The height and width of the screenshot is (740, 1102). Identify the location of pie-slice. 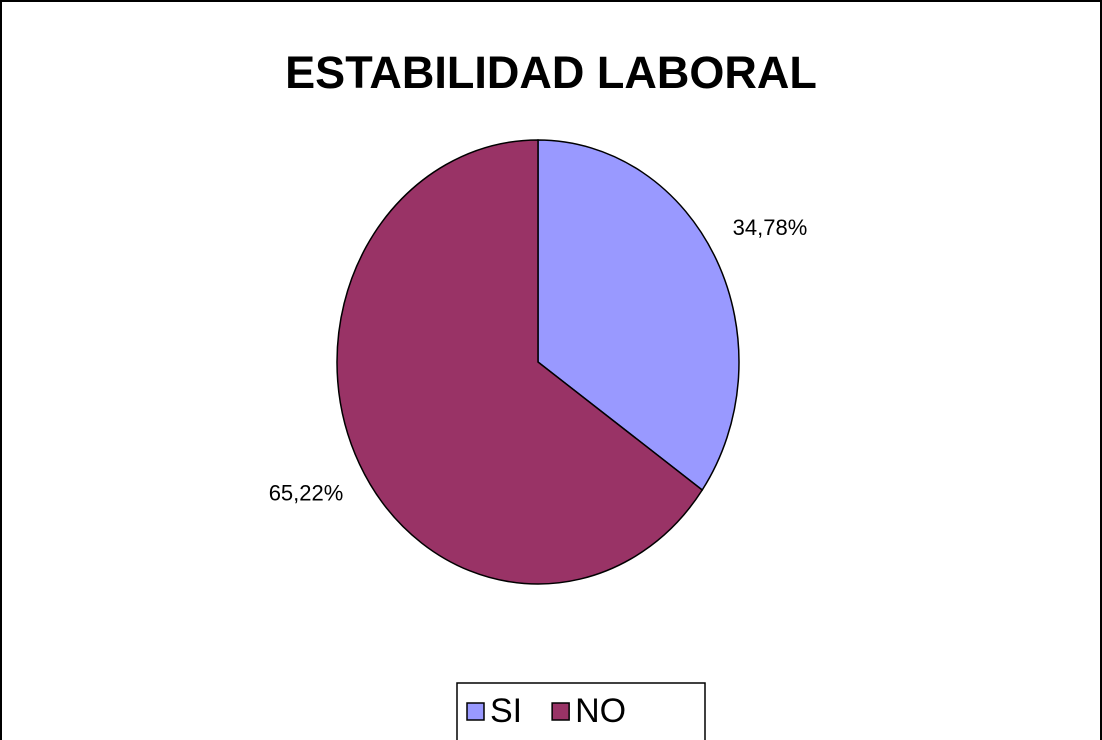
(638, 315).